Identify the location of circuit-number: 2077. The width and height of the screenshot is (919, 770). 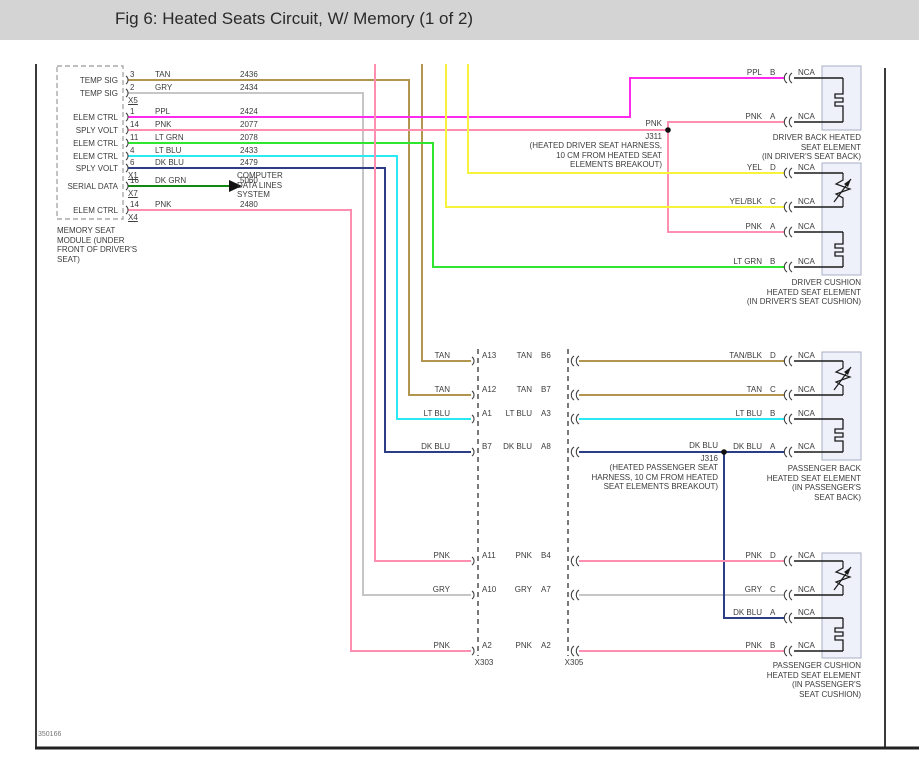
(249, 124).